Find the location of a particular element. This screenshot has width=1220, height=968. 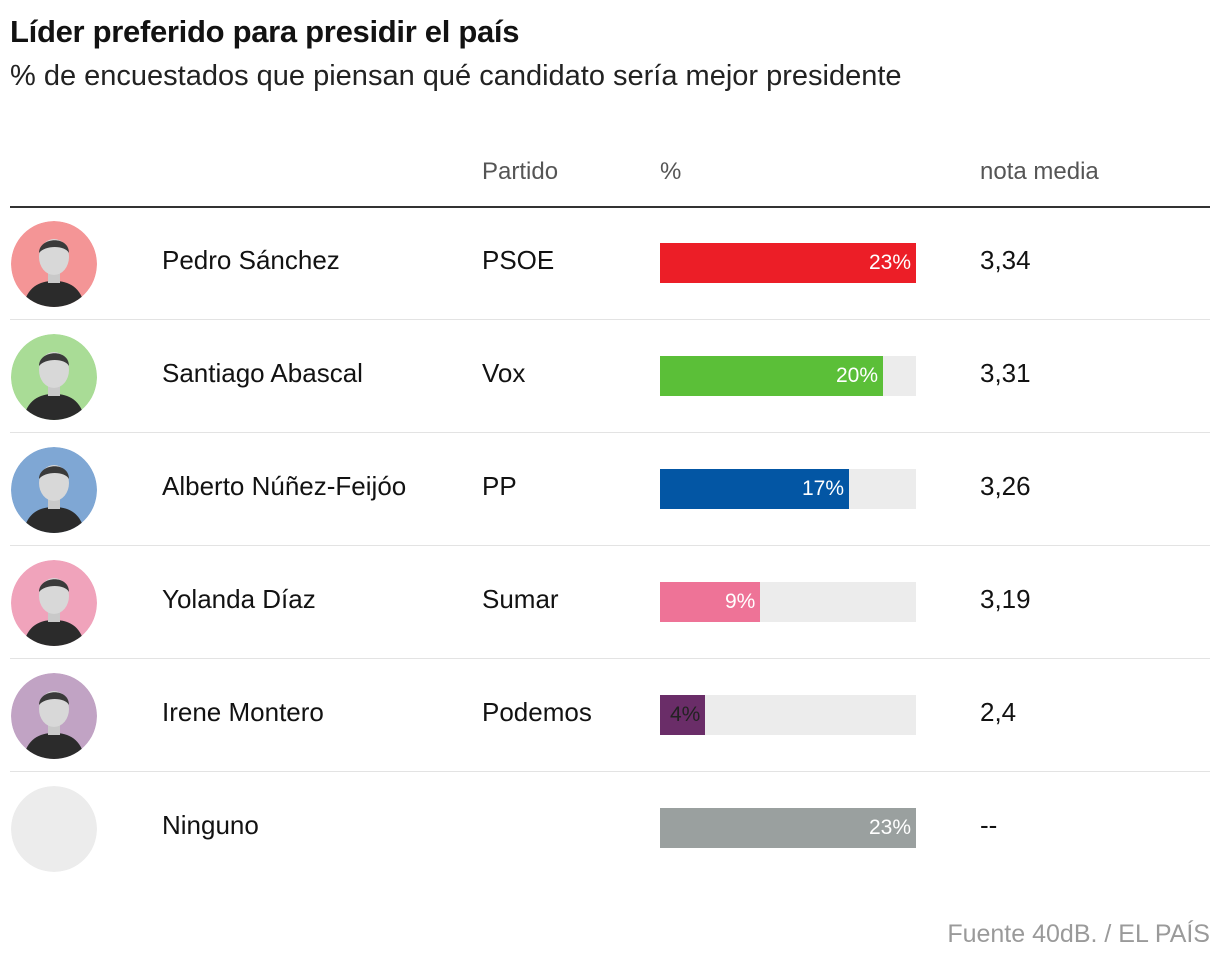

party-name: PP is located at coordinates (499, 486).